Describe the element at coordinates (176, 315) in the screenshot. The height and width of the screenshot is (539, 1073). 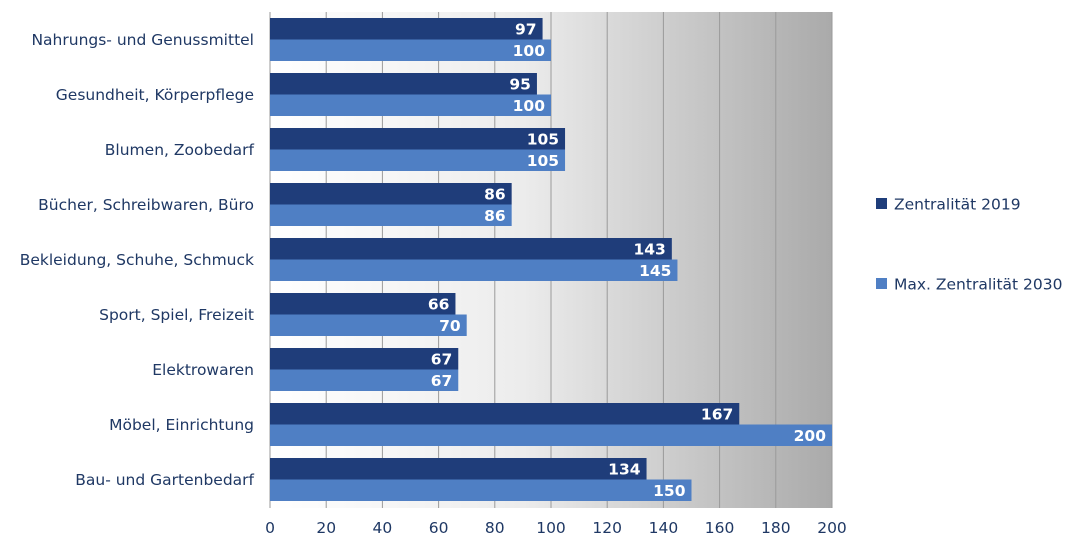
I see `category-label: Sport, Spiel, Freizeit` at that location.